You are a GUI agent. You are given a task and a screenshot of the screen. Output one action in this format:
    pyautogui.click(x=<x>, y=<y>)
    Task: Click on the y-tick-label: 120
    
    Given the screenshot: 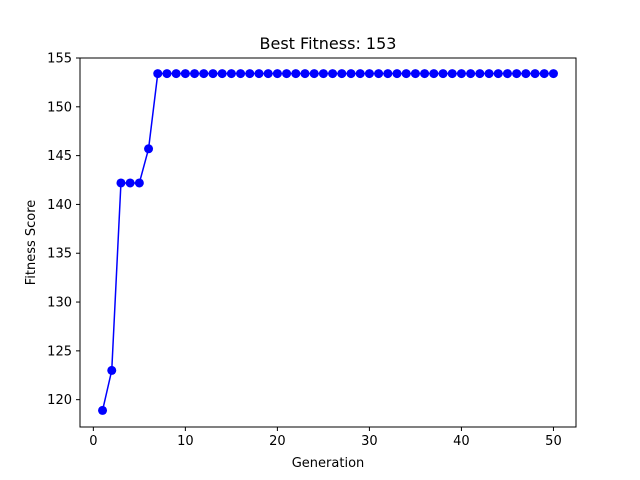 What is the action you would take?
    pyautogui.click(x=59, y=400)
    